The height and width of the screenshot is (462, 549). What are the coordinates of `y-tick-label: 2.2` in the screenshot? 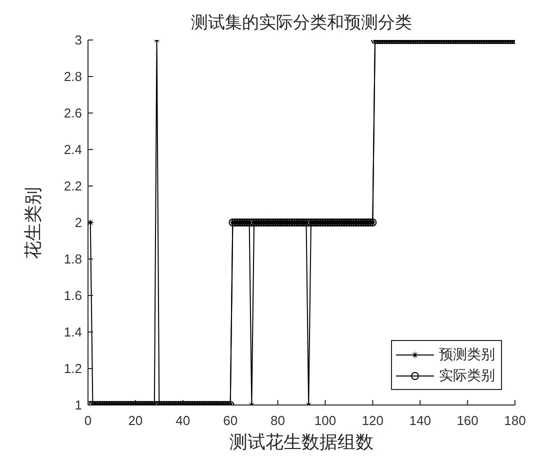 It's located at (73, 186).